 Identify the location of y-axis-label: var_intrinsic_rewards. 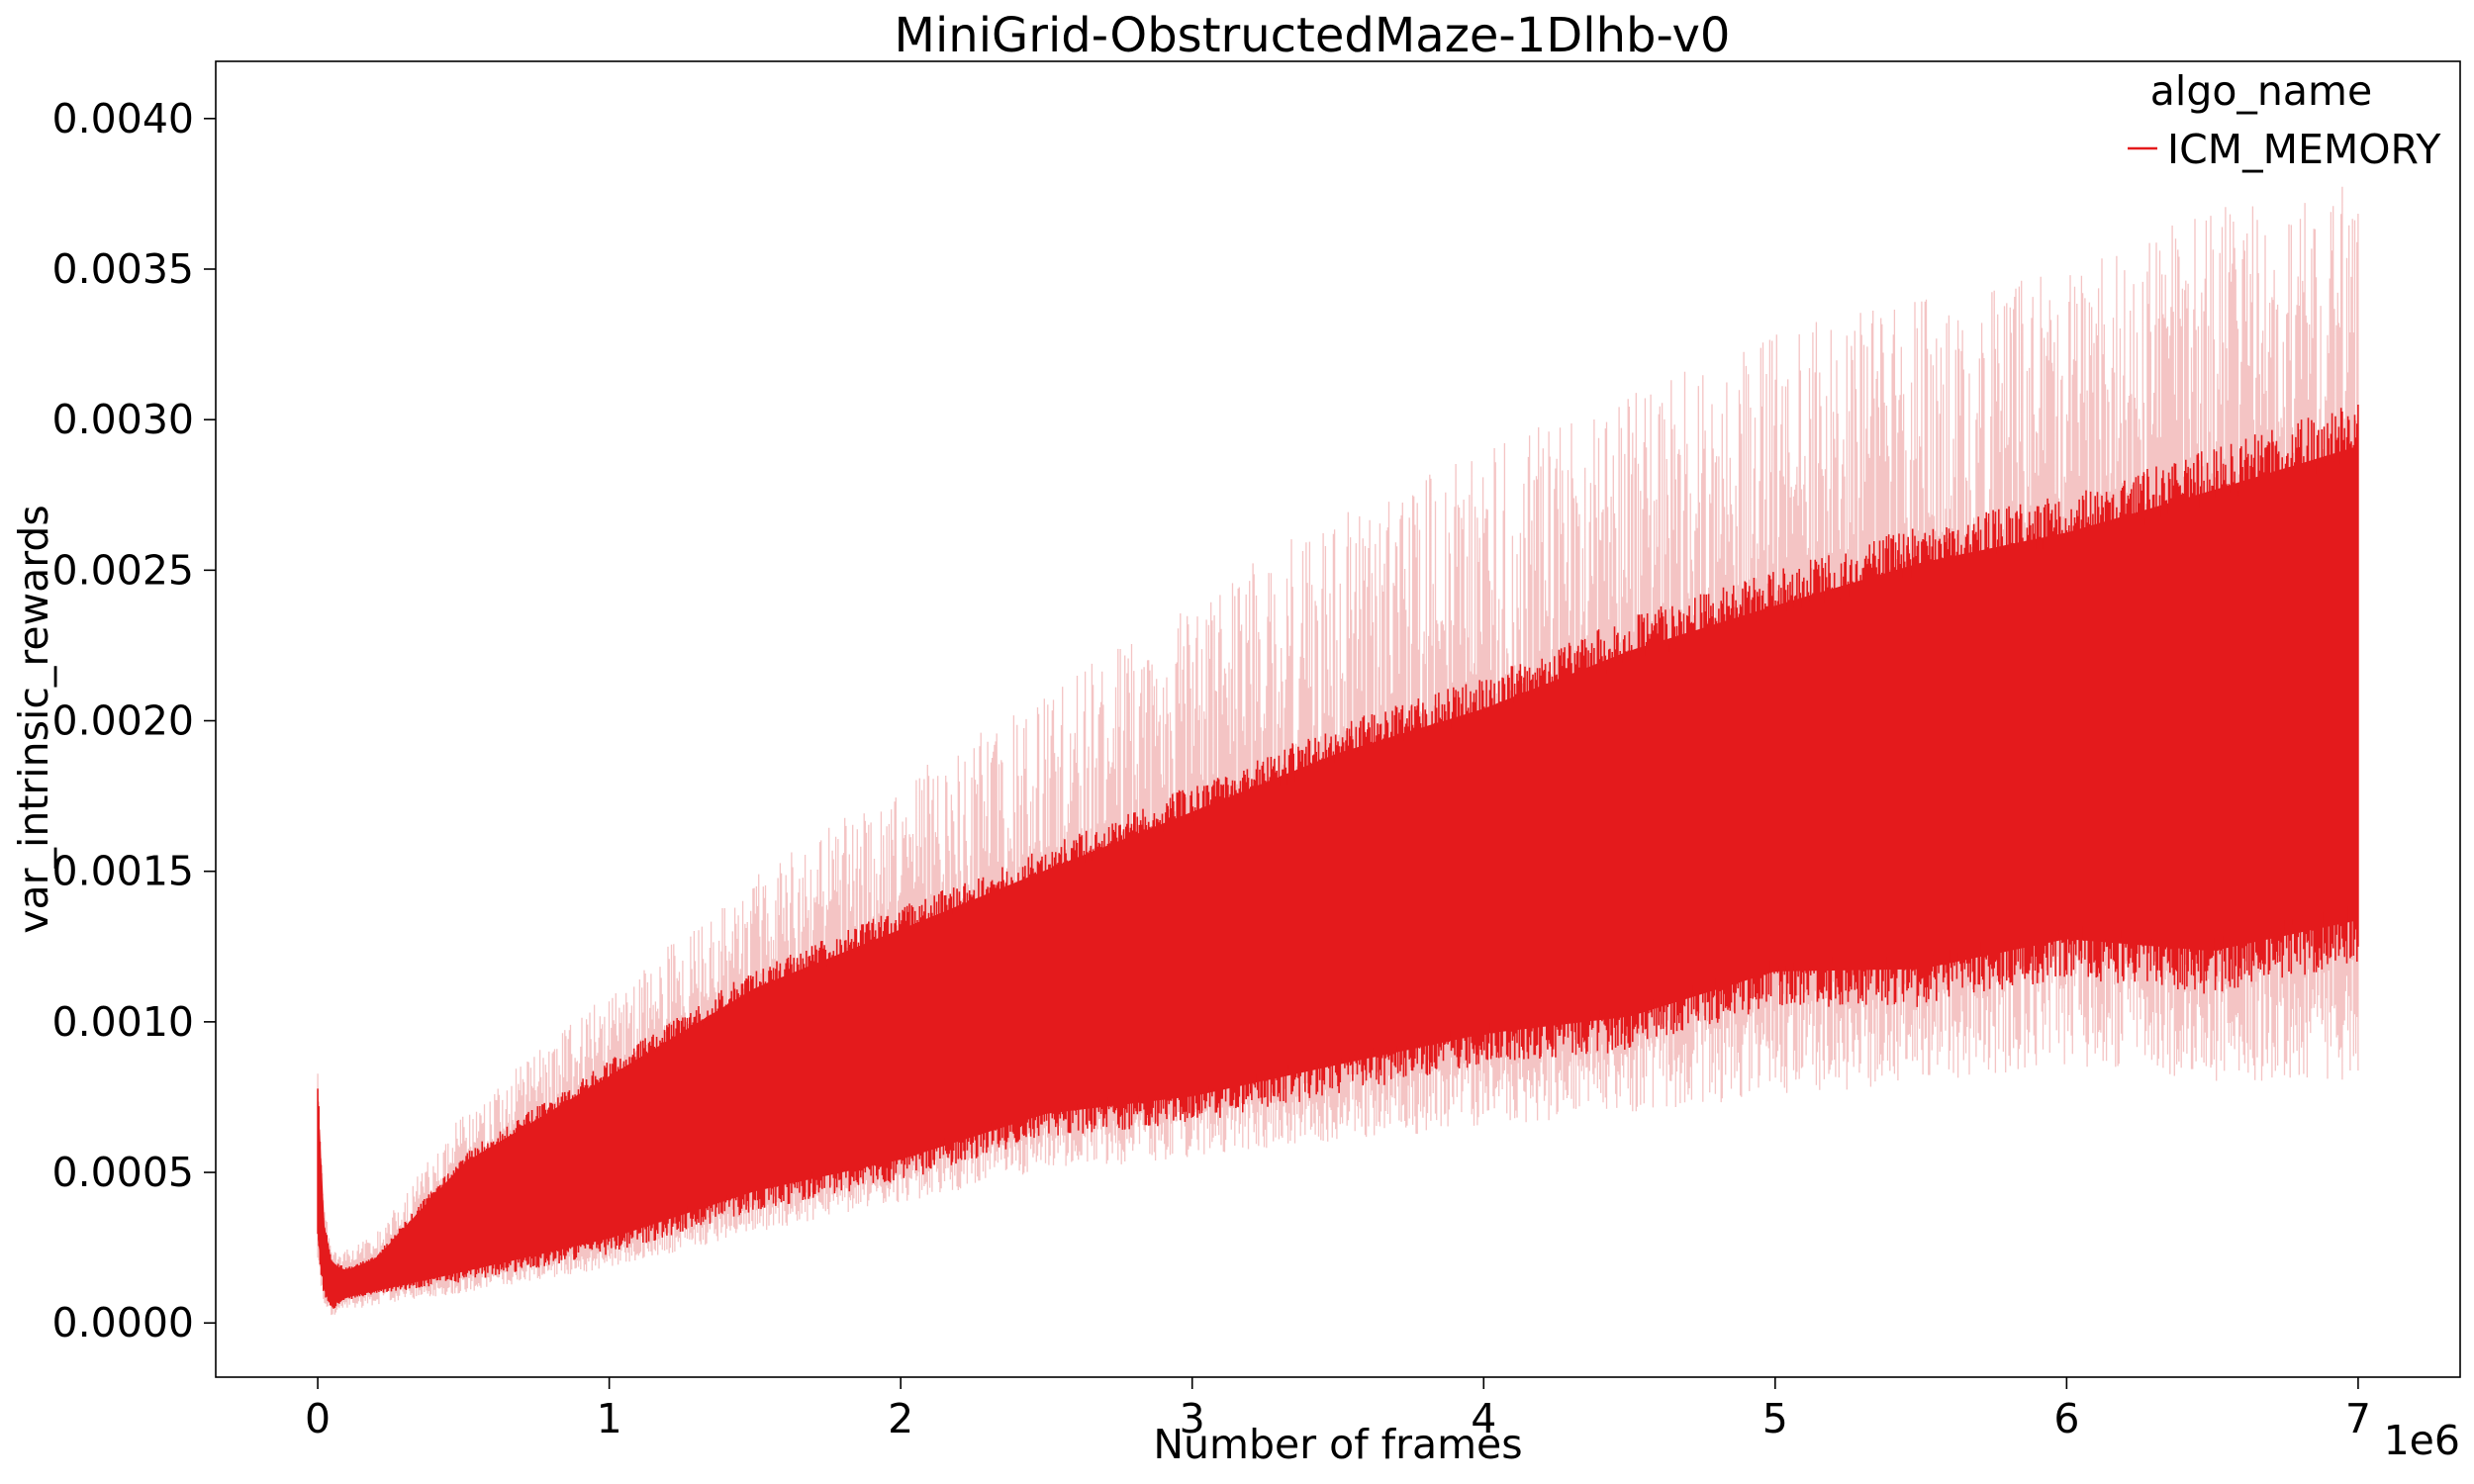
(34, 719).